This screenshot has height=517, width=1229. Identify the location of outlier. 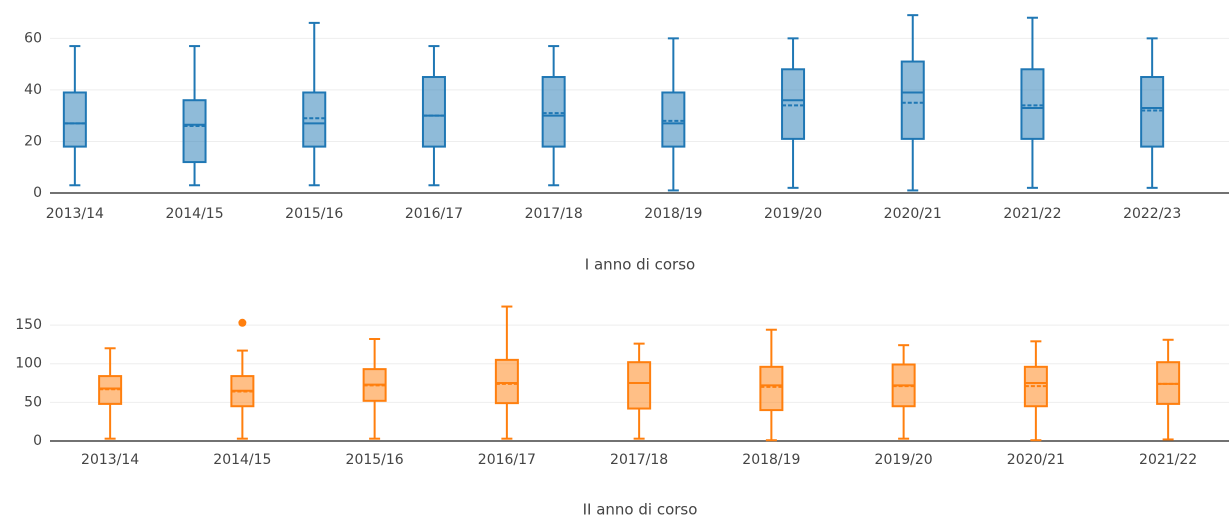
(242, 322).